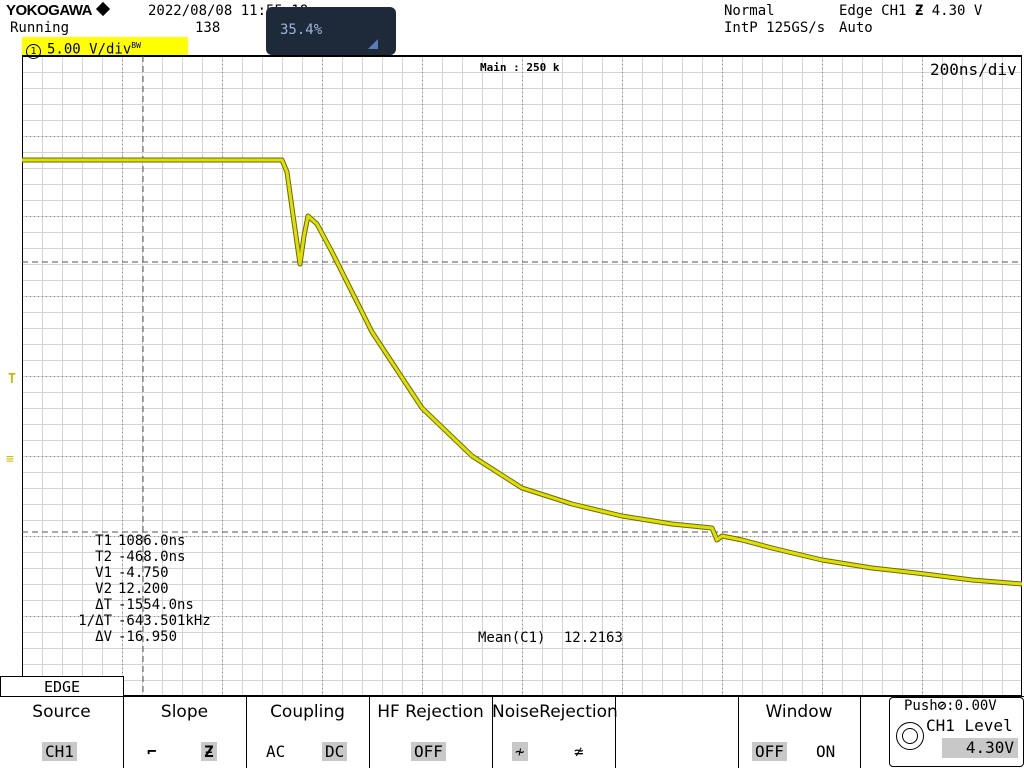 The width and height of the screenshot is (1024, 768). Describe the element at coordinates (799, 732) in the screenshot. I see `softkey-window: Window OFF ON` at that location.